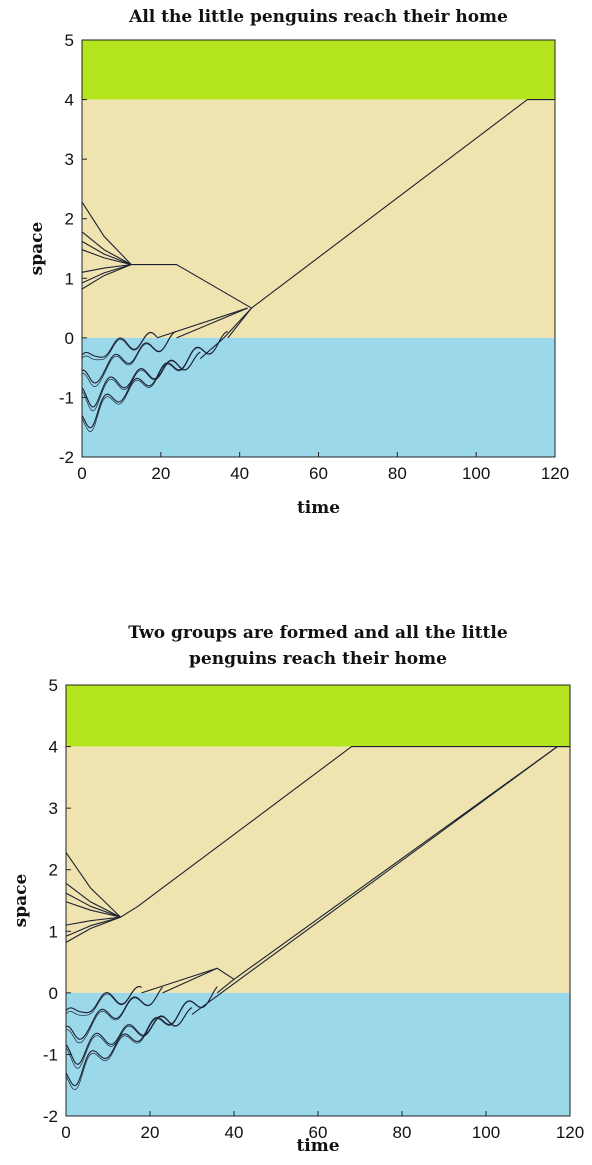 The height and width of the screenshot is (1165, 592). What do you see at coordinates (318, 659) in the screenshot?
I see `chart-title-line: penguins reach their home` at bounding box center [318, 659].